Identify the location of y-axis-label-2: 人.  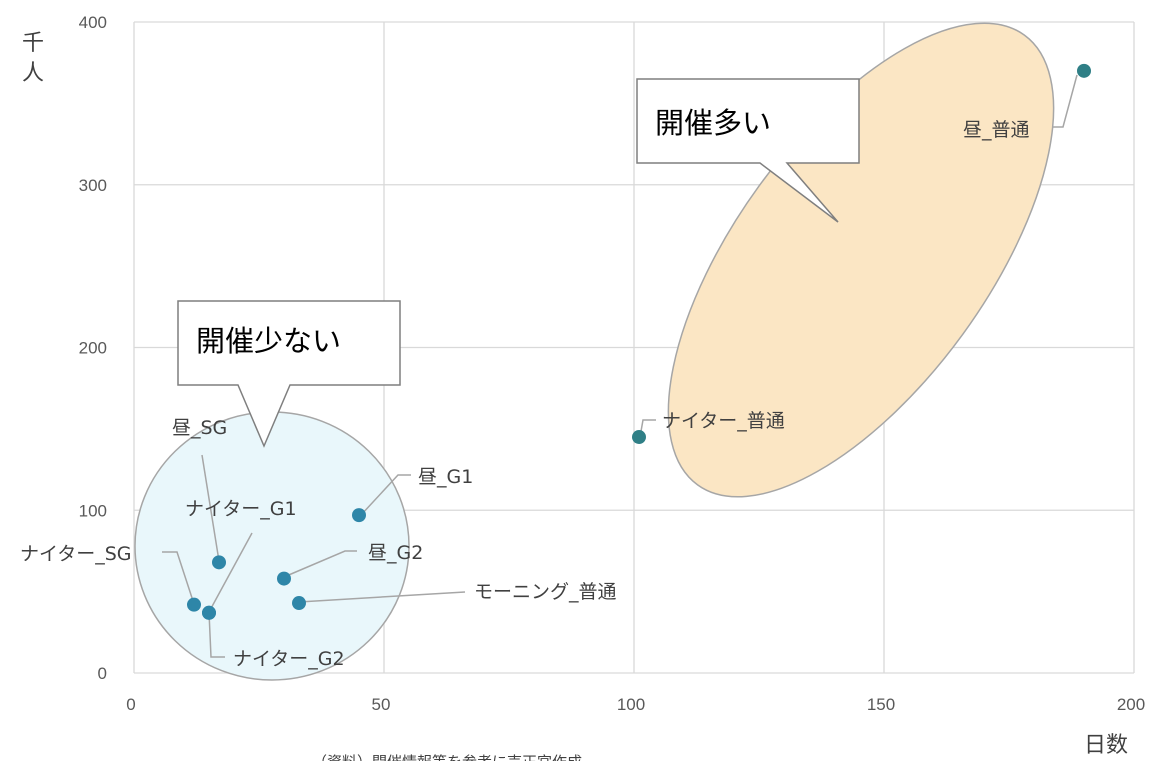
(33, 73).